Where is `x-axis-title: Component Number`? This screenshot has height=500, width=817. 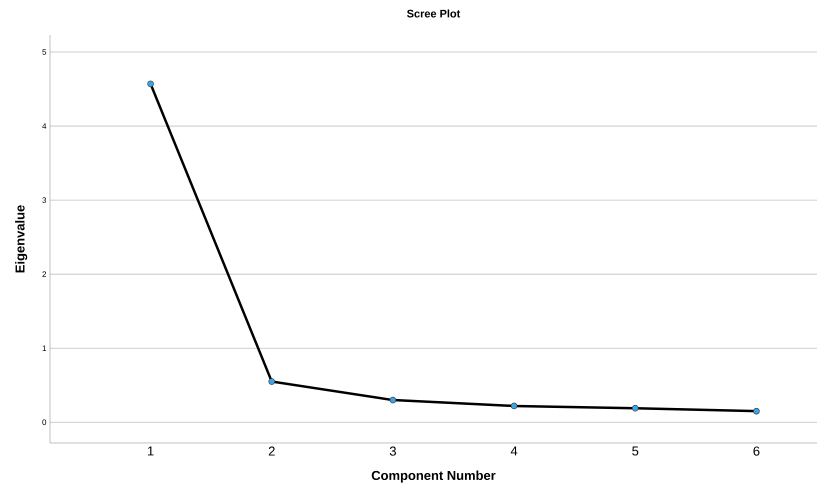 x-axis-title: Component Number is located at coordinates (434, 476).